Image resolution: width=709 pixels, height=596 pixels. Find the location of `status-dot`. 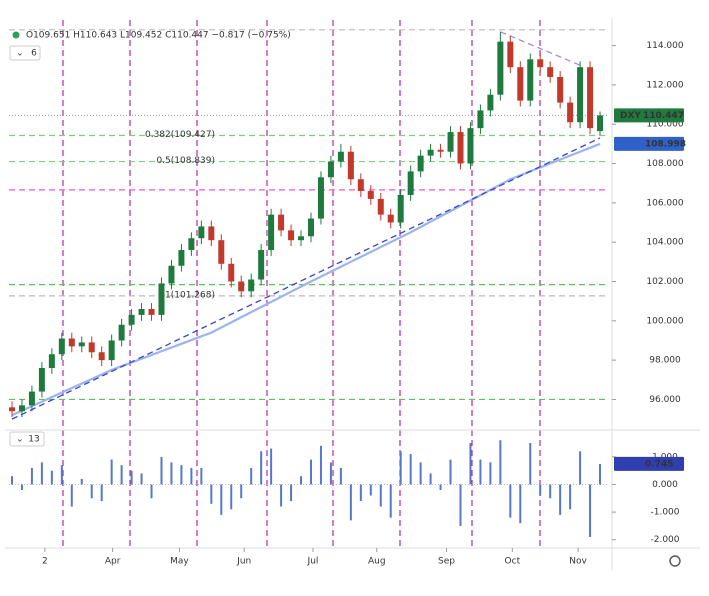

status-dot is located at coordinates (16, 35).